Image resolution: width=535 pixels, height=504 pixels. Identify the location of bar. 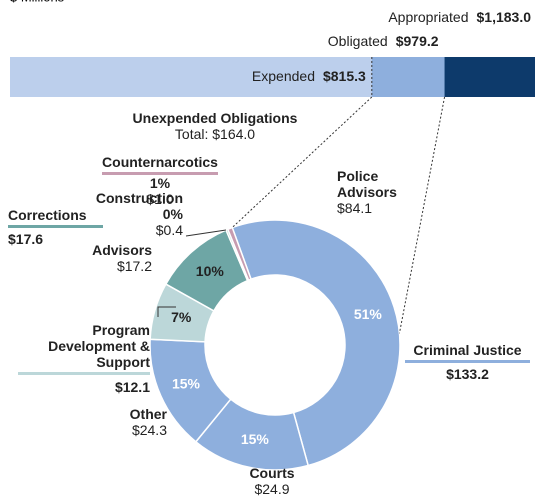
(191, 77).